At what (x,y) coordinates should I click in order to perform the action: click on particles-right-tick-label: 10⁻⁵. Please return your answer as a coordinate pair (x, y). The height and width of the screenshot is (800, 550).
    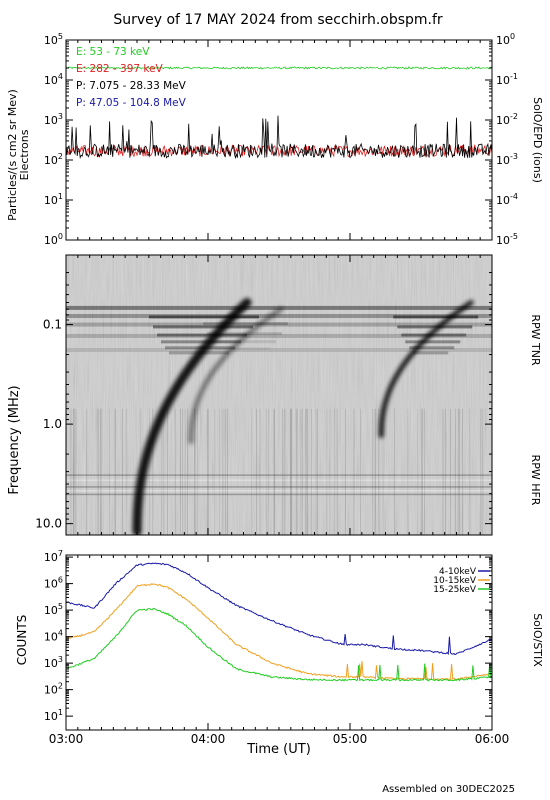
    Looking at the image, I should click on (507, 239).